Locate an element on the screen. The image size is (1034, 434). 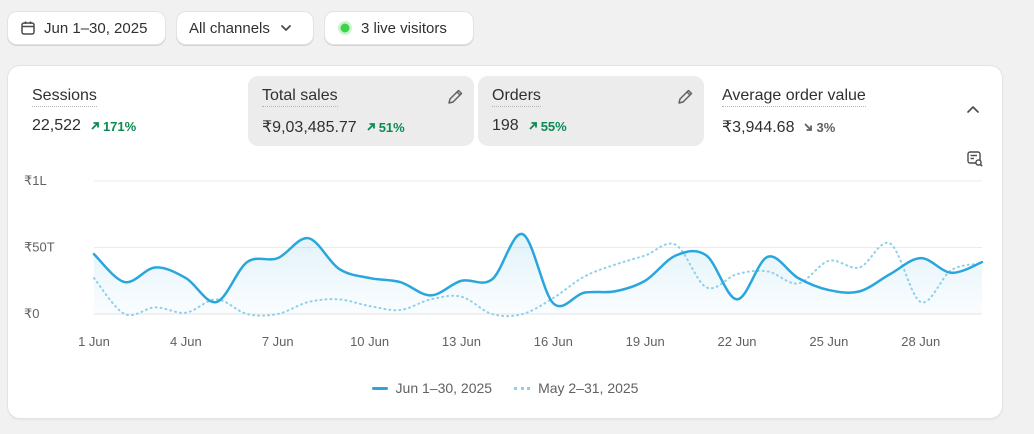
metric-value: ₹3,944.68 is located at coordinates (758, 127).